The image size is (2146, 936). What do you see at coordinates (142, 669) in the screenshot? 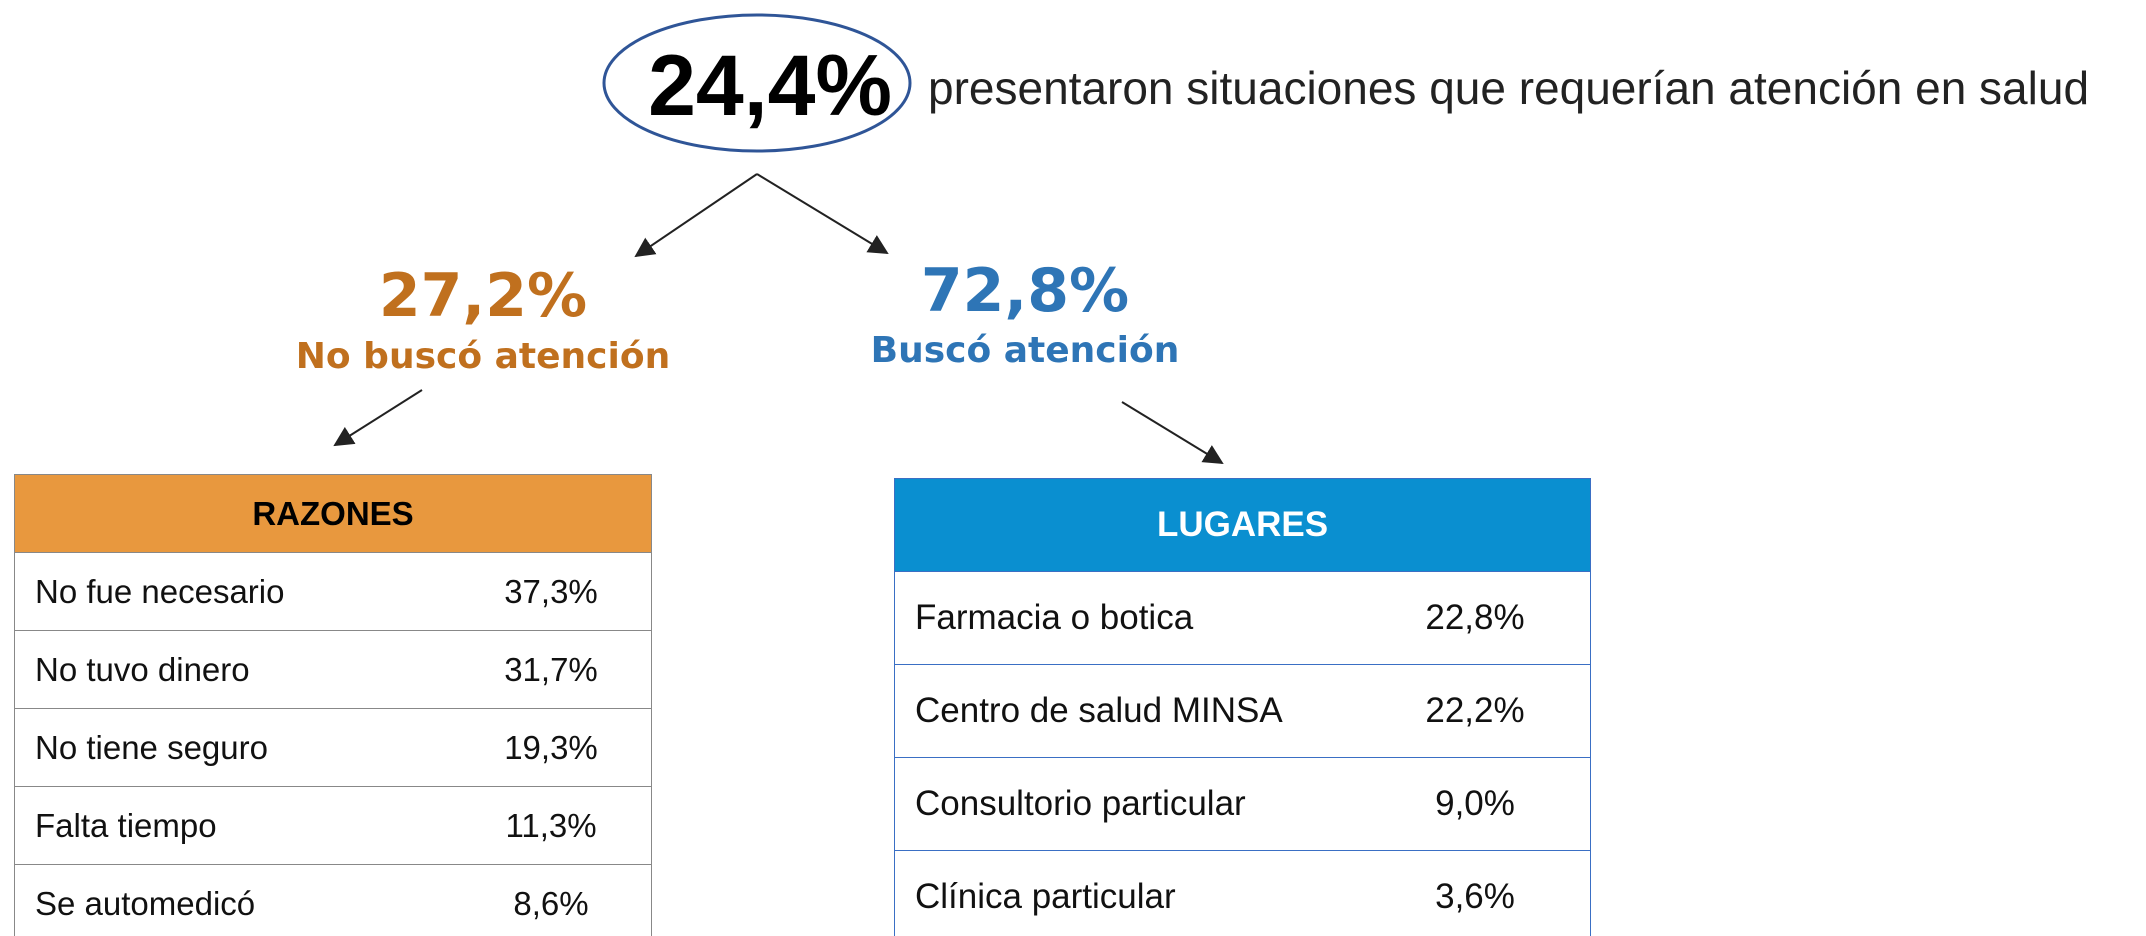
I see `row-label: No tuvo dinero` at bounding box center [142, 669].